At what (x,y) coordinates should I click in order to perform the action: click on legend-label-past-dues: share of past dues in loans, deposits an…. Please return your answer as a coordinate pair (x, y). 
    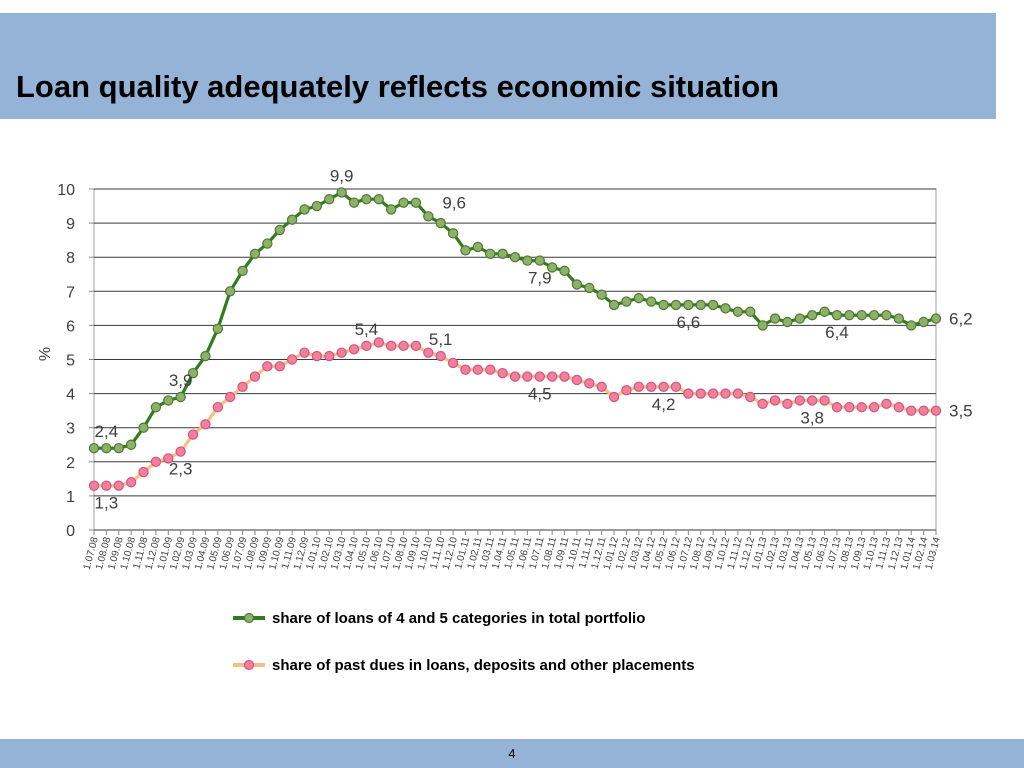
    Looking at the image, I should click on (483, 665).